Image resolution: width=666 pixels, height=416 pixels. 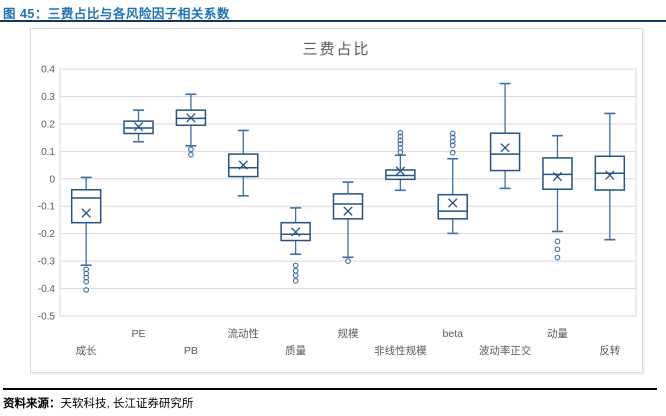 What do you see at coordinates (333, 21) in the screenshot?
I see `header-underline` at bounding box center [333, 21].